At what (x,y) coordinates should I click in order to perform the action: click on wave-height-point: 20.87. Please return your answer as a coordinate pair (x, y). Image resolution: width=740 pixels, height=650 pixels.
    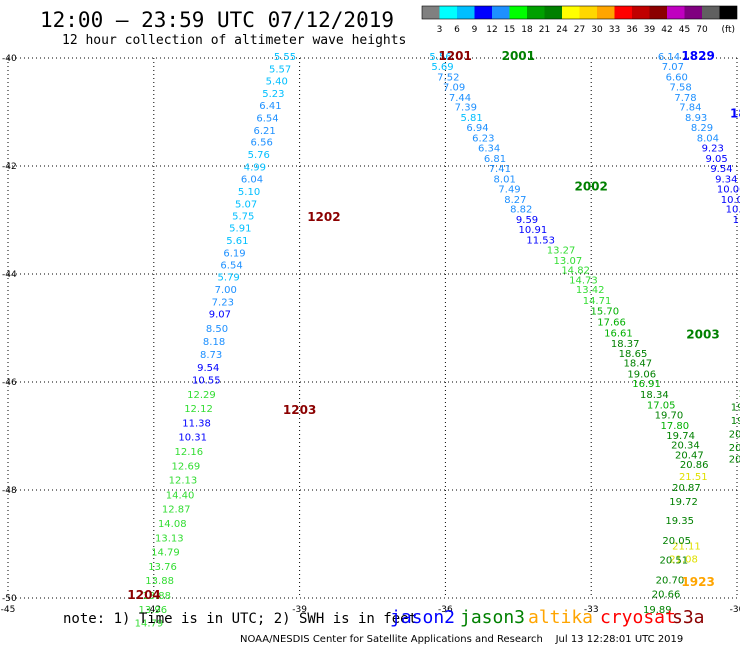
    Looking at the image, I should click on (686, 488).